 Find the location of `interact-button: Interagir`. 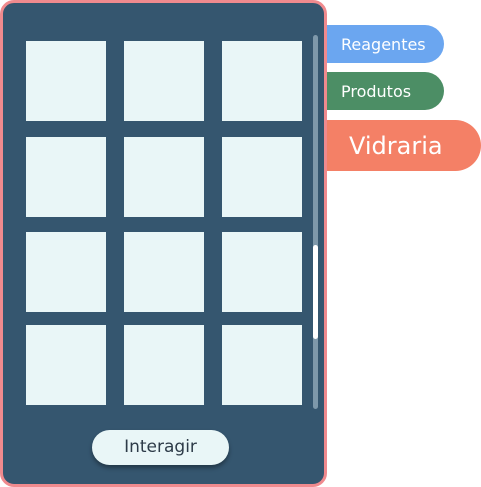

interact-button: Interagir is located at coordinates (160, 447).